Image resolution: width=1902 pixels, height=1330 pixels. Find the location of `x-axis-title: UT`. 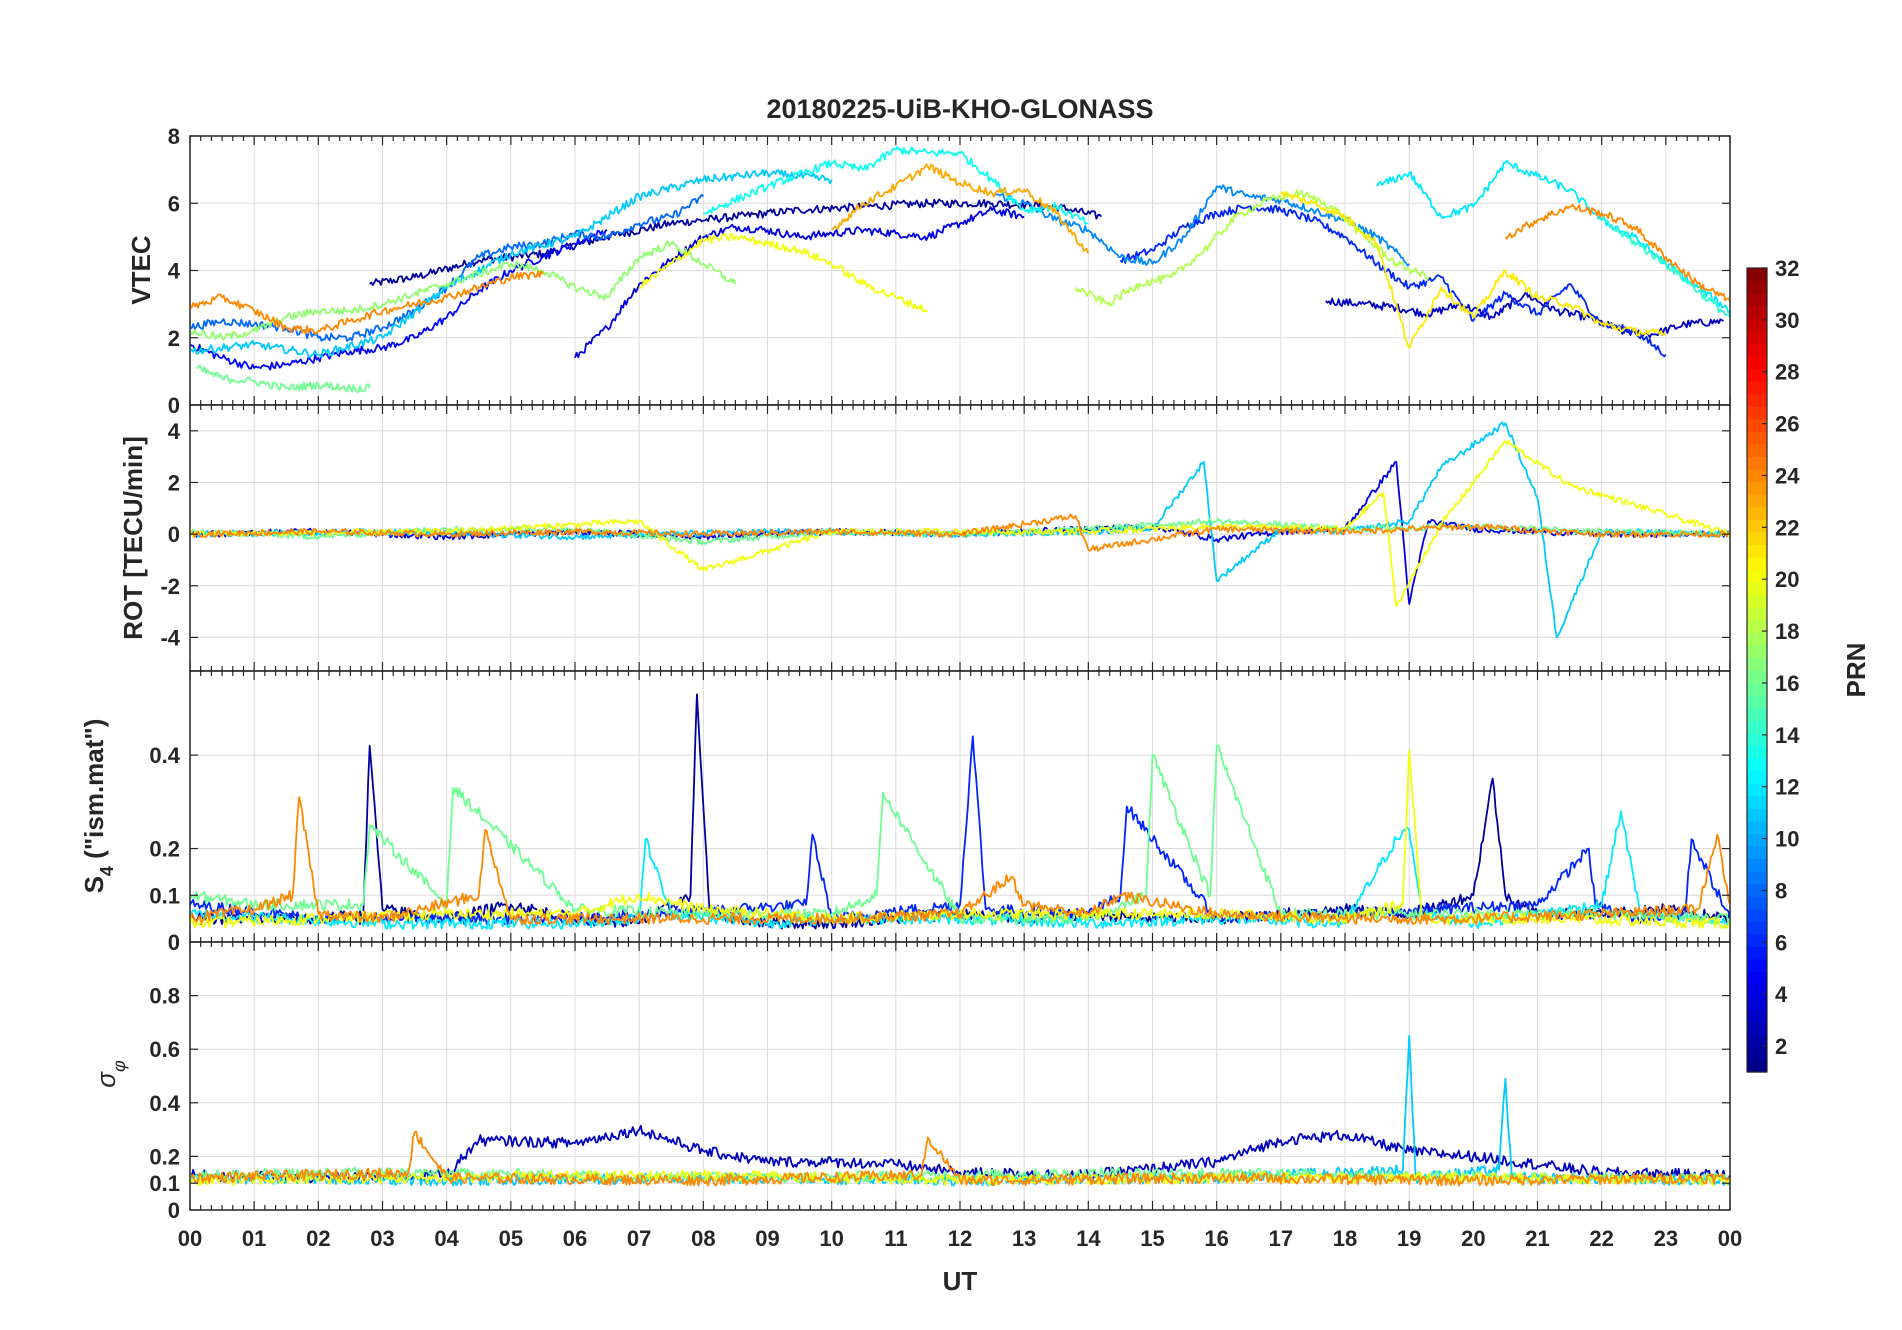

x-axis-title: UT is located at coordinates (960, 1281).